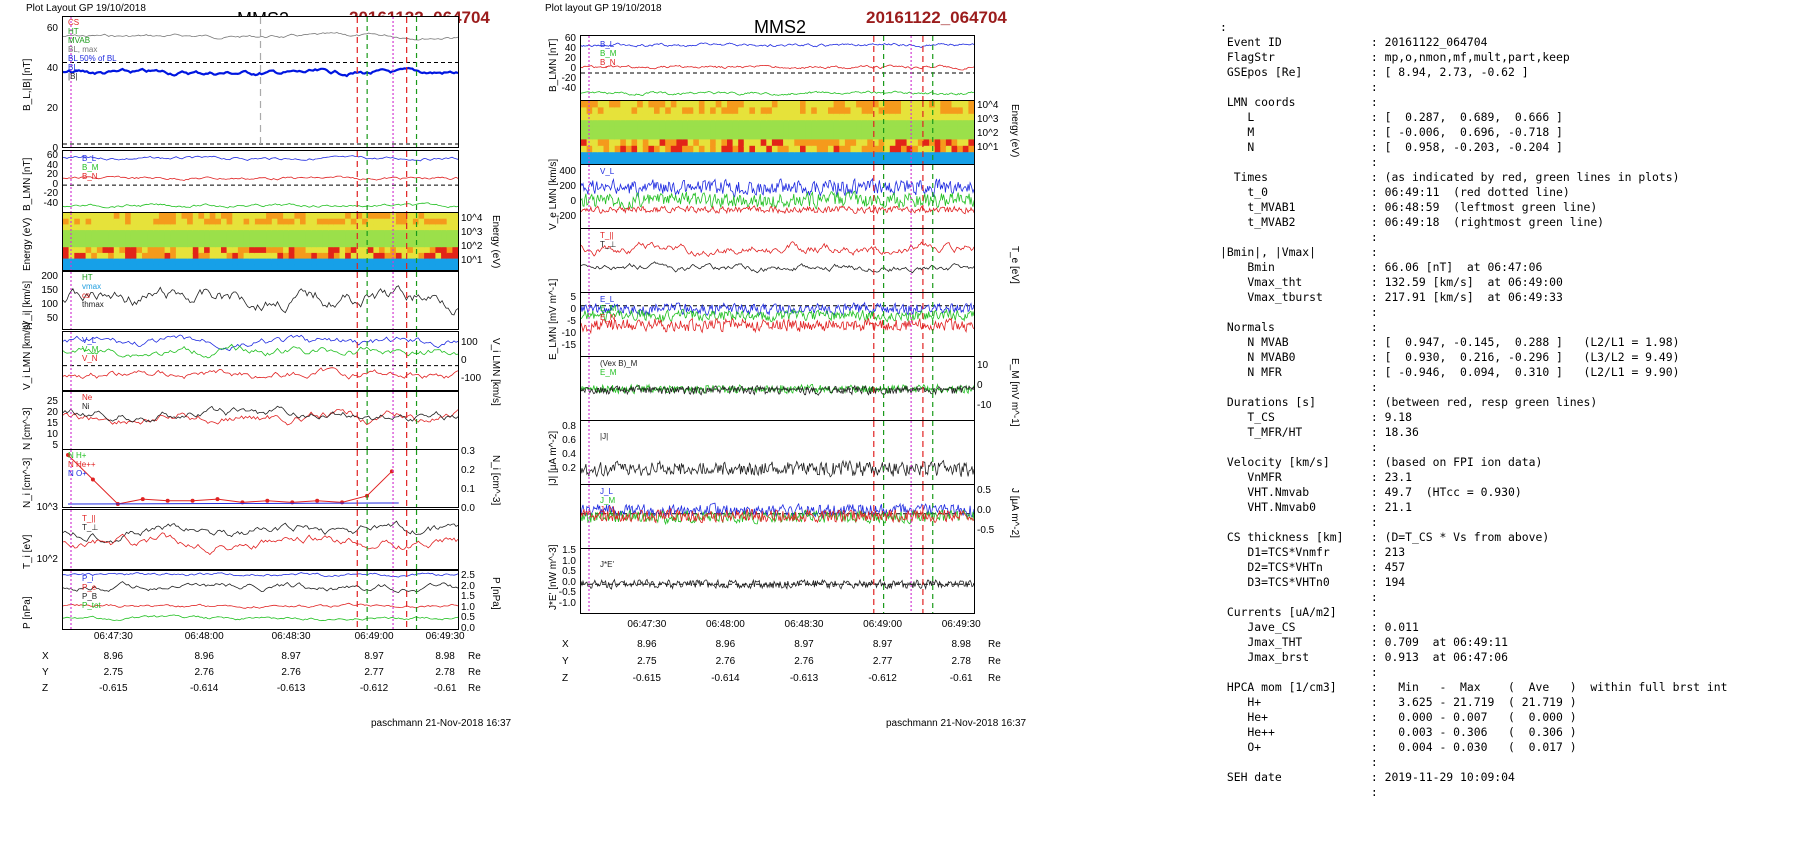 The width and height of the screenshot is (1804, 841). What do you see at coordinates (573, 68) in the screenshot?
I see `mid-ytick-blmn: 0` at bounding box center [573, 68].